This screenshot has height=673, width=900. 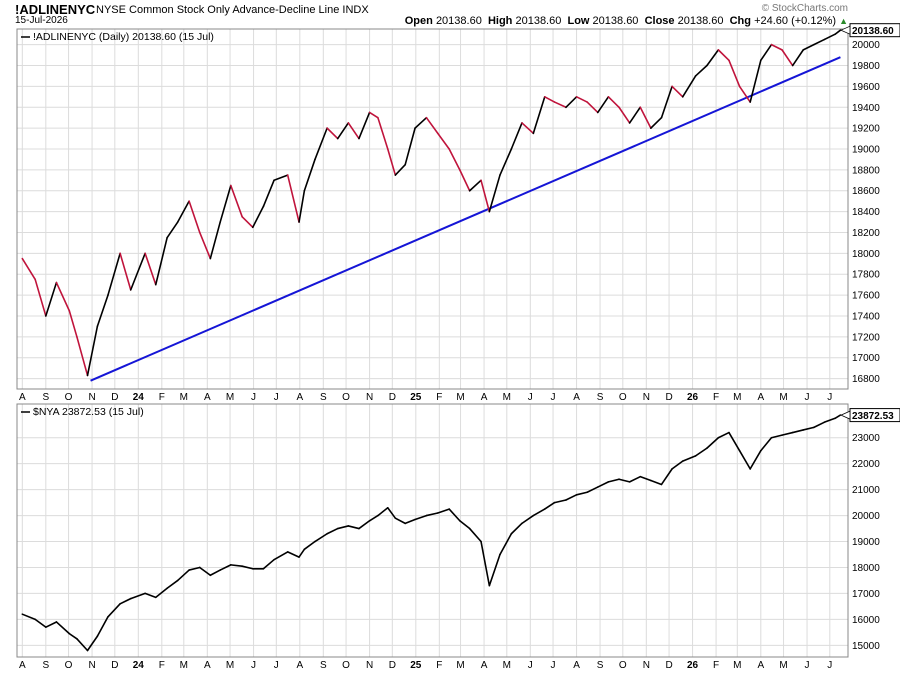 What do you see at coordinates (416, 665) in the screenshot?
I see `x-tick-label: 25` at bounding box center [416, 665].